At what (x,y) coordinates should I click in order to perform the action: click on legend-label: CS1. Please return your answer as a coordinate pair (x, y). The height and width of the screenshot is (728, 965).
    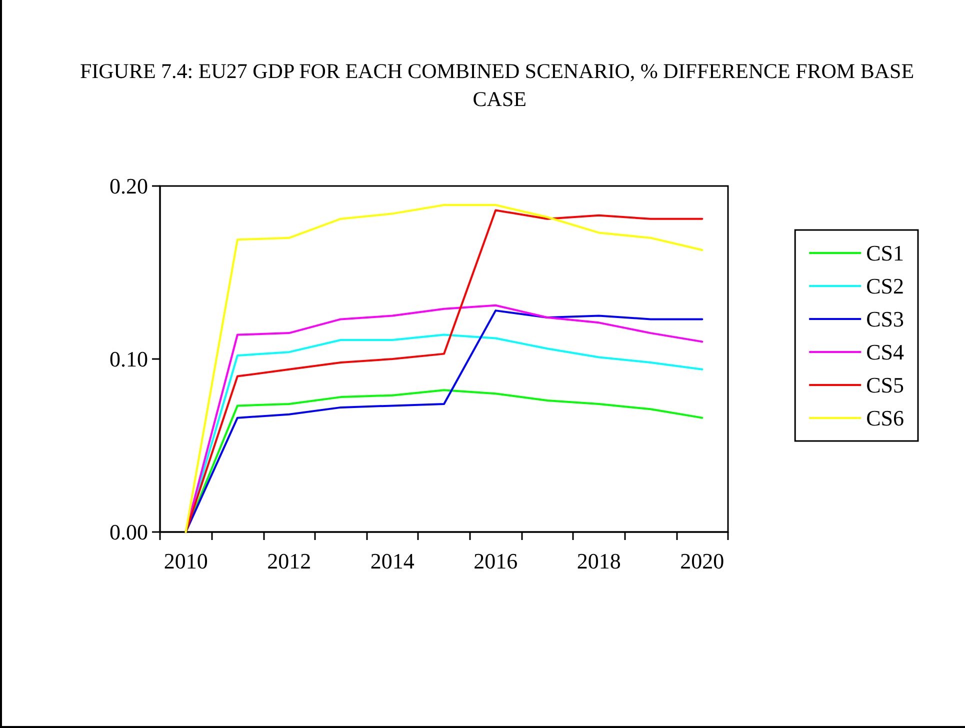
    Looking at the image, I should click on (885, 253).